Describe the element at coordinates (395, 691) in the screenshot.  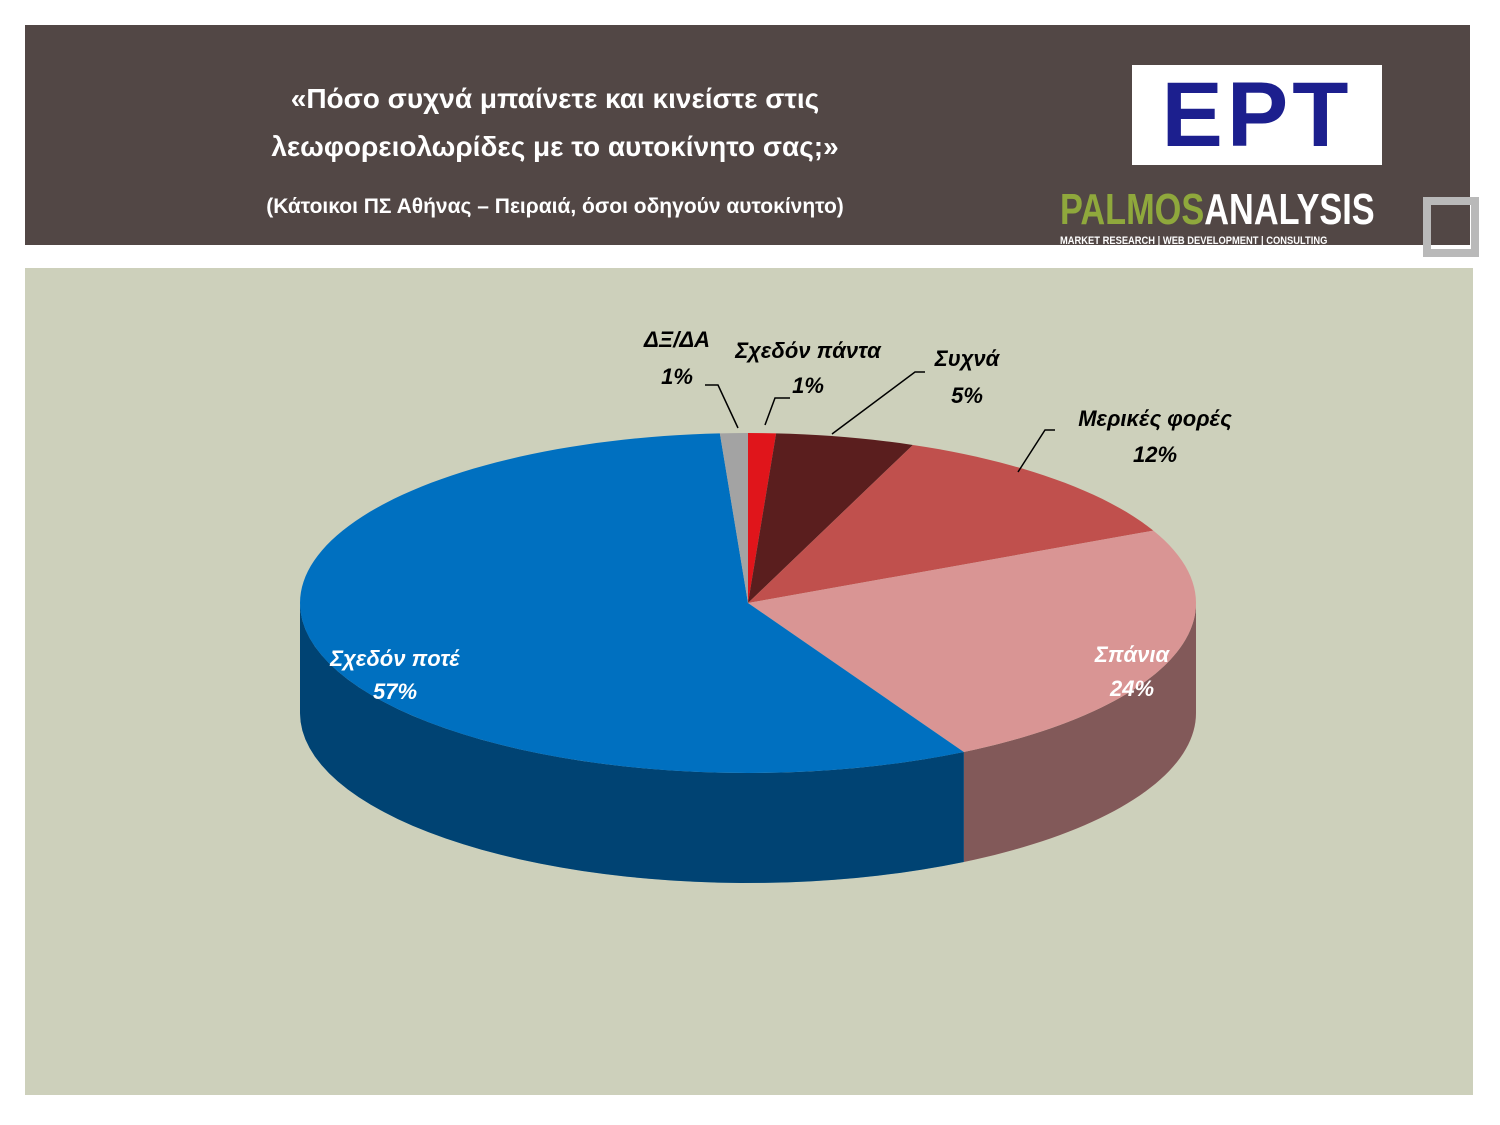
I see `data-label: 57%` at that location.